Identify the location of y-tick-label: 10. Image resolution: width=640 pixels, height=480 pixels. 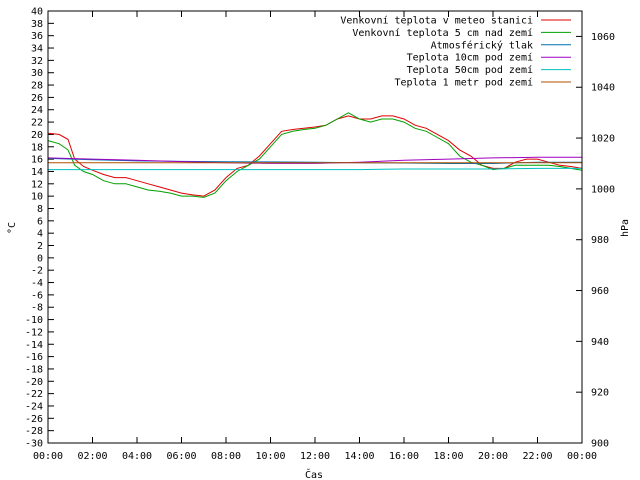
(37, 197).